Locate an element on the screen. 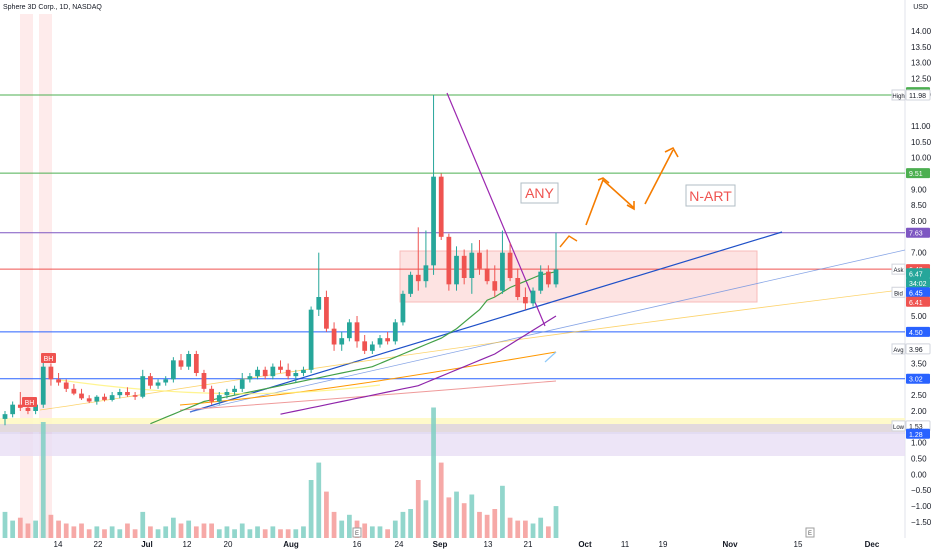 This screenshot has width=932, height=550. price-tag: 11.98 High is located at coordinates (911, 95).